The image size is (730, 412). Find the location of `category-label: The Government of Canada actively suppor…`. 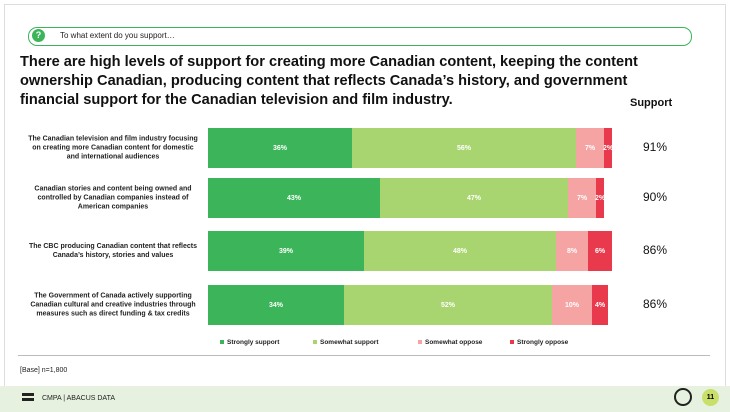

category-label: The Government of Canada actively suppor… is located at coordinates (113, 305).